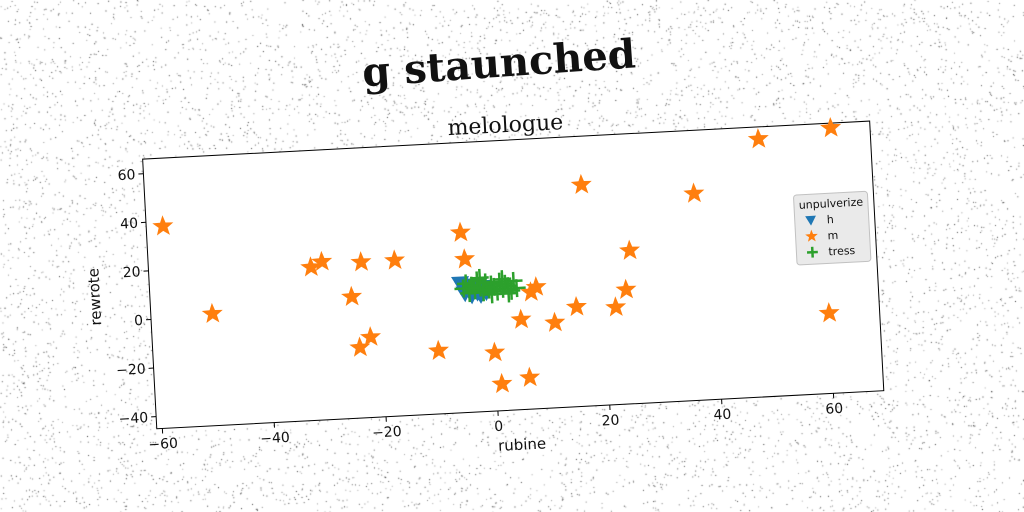 This screenshot has height=512, width=1024. What do you see at coordinates (275, 439) in the screenshot?
I see `x-tick-label: −40` at bounding box center [275, 439].